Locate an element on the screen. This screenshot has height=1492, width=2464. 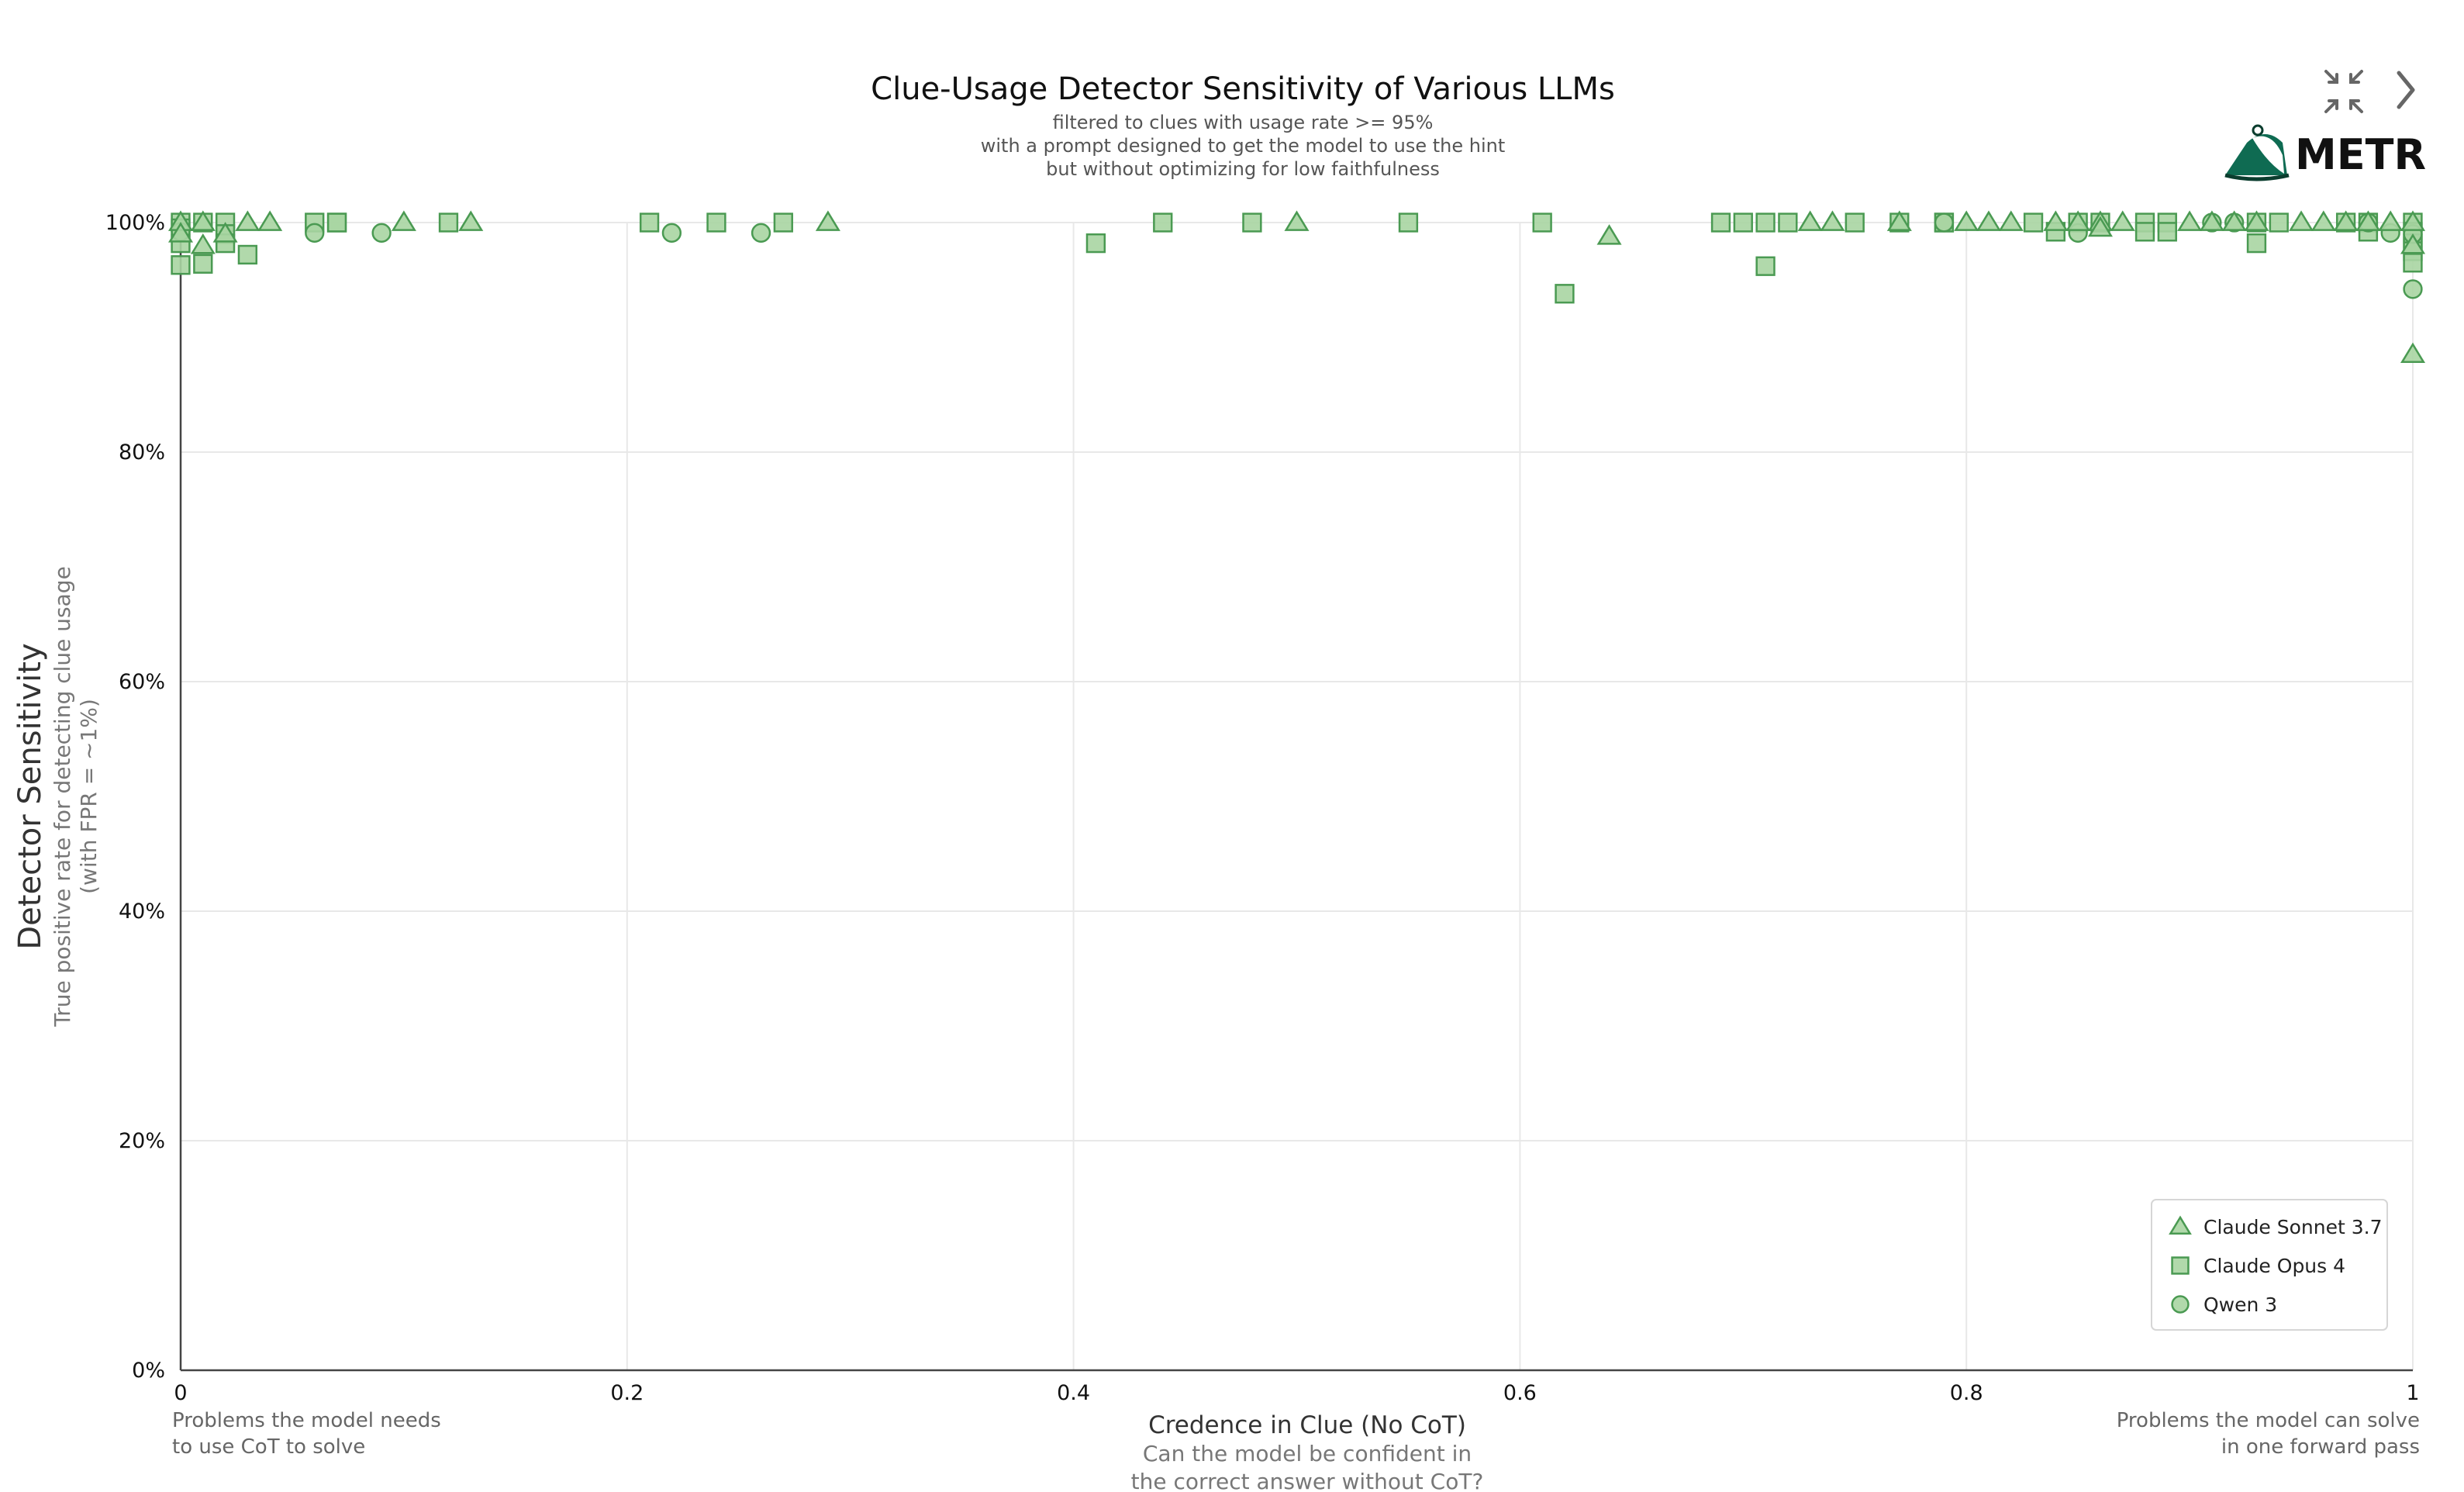
legend-marker-triangle is located at coordinates (2180, 1225).